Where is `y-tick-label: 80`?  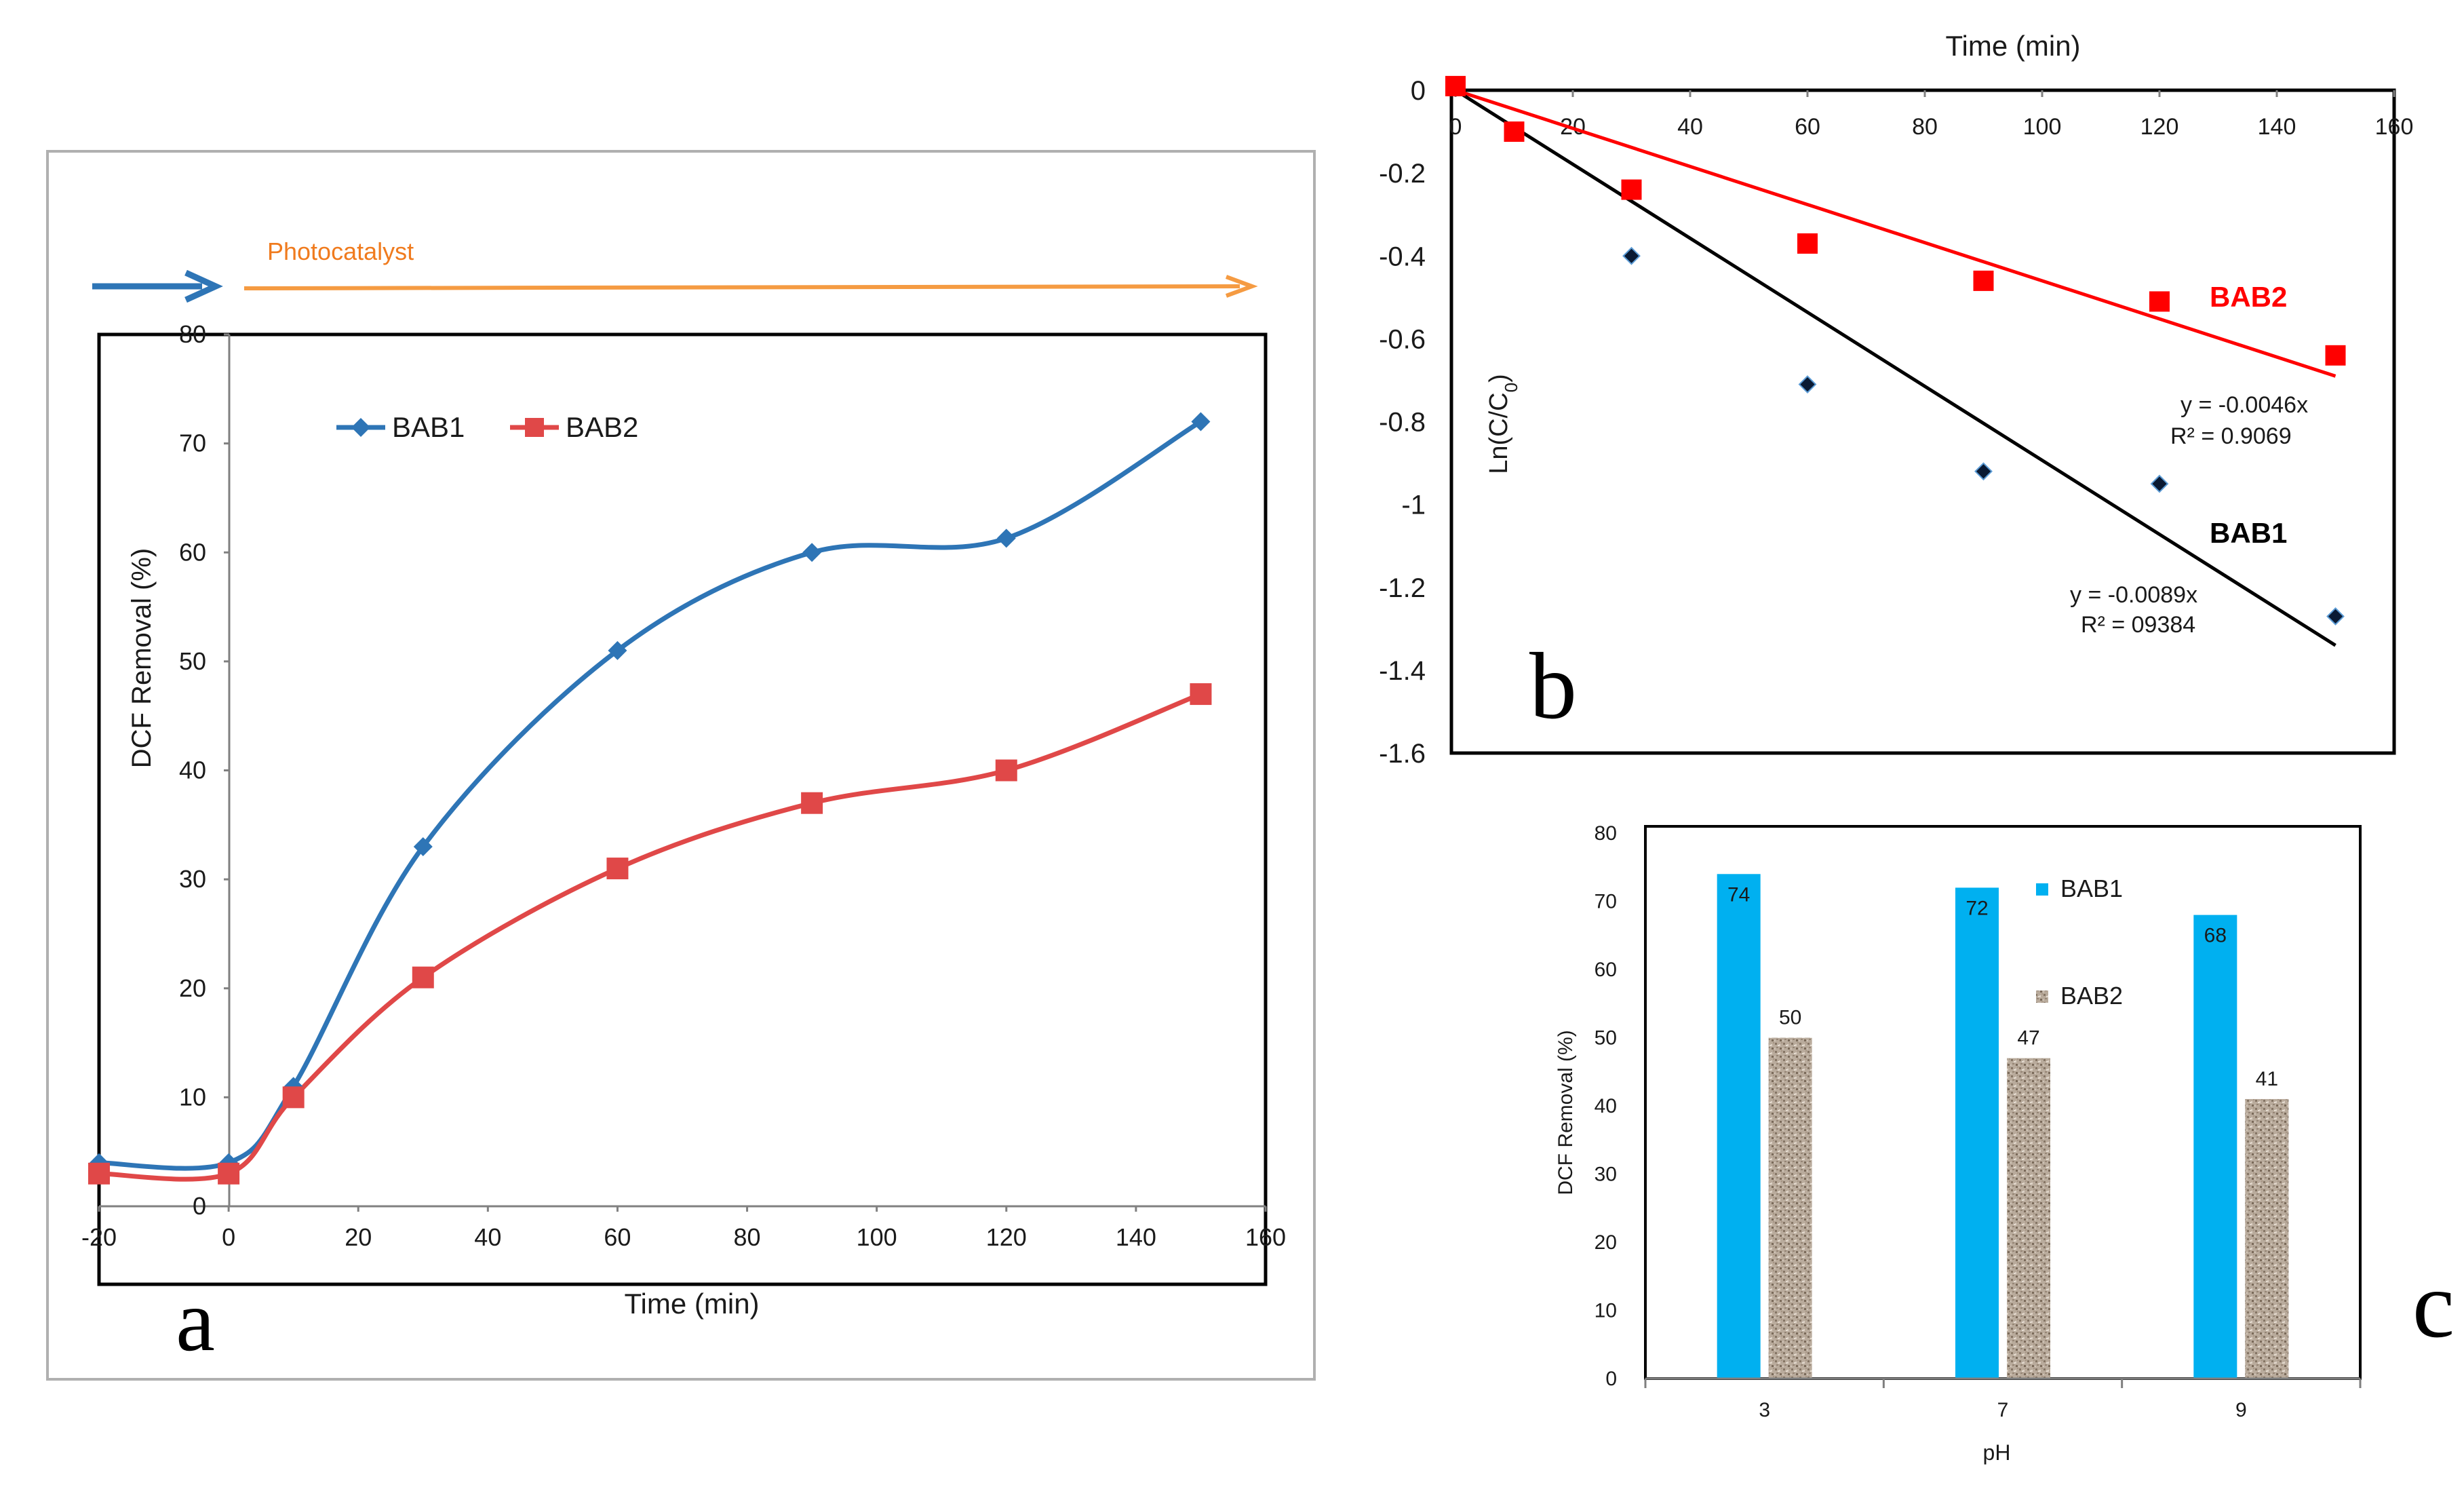 y-tick-label: 80 is located at coordinates (1606, 833).